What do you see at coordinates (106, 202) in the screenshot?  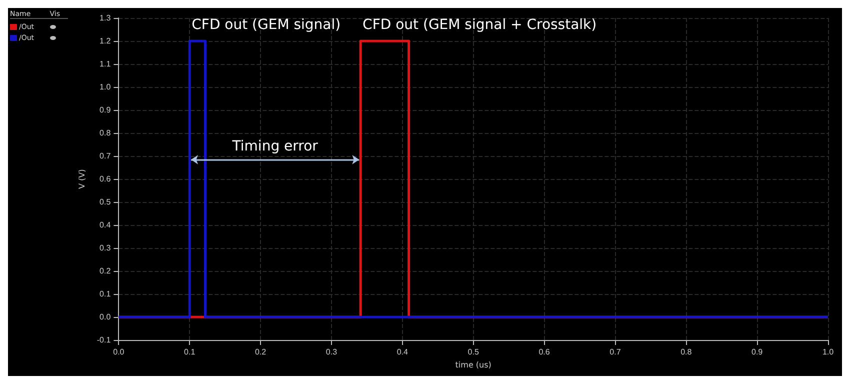 I see `y-tick-label: 0.5` at bounding box center [106, 202].